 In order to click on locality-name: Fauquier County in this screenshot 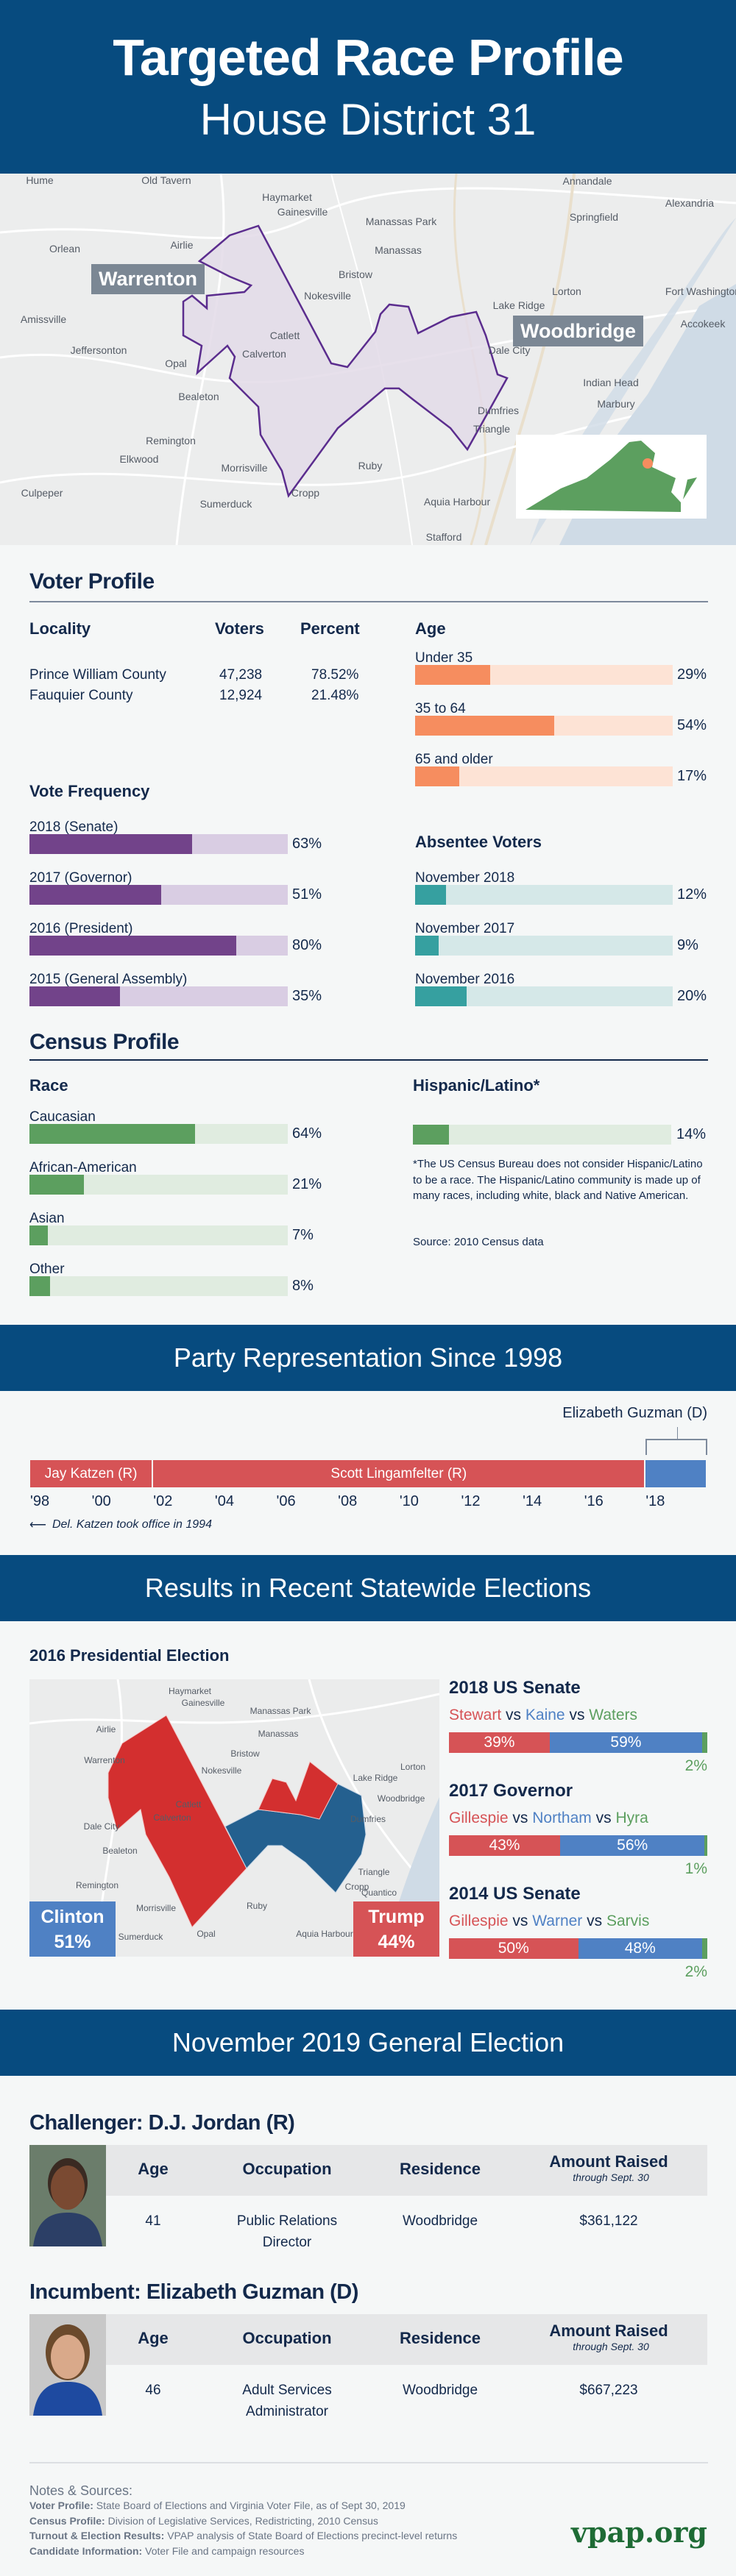, I will do `click(81, 695)`.